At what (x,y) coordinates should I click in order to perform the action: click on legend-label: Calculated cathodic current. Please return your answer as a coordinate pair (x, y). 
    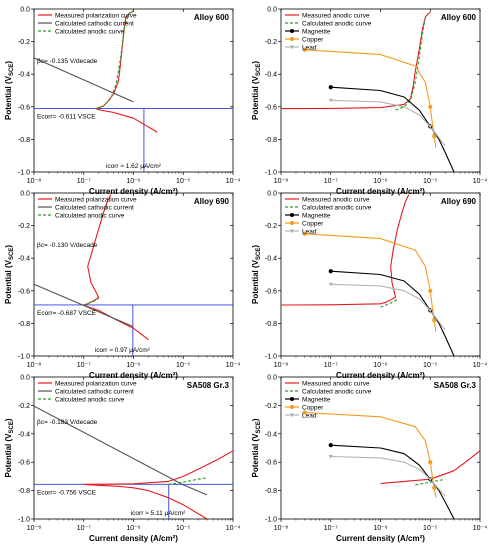
    Looking at the image, I should click on (94, 207).